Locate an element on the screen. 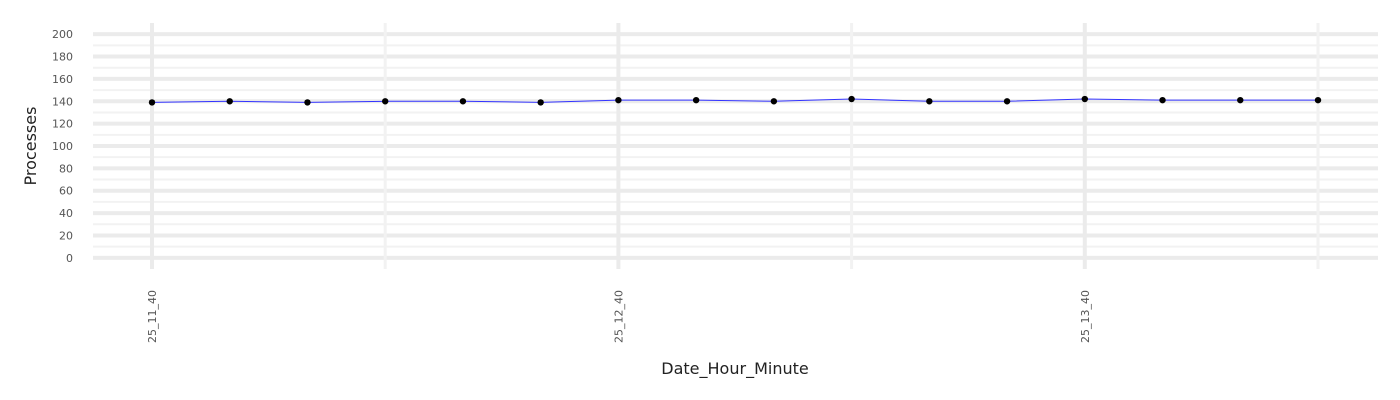 The height and width of the screenshot is (400, 1400). y-axis-title: Processes is located at coordinates (30, 146).